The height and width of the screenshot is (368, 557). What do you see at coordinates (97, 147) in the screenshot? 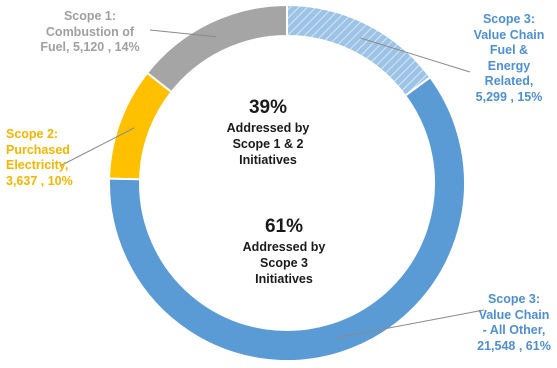
I see `leader-line-s2` at bounding box center [97, 147].